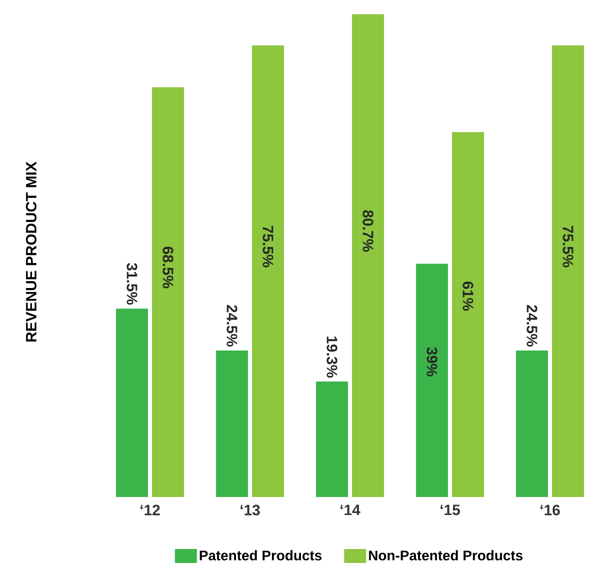  I want to click on x-tick-label: ‘16, so click(550, 510).